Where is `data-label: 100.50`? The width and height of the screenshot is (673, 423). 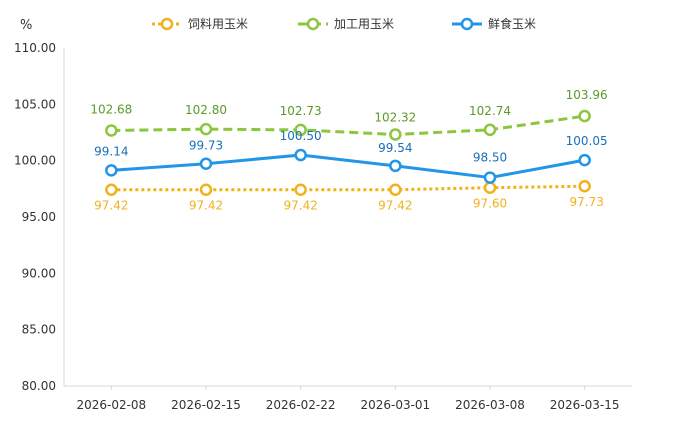 data-label: 100.50 is located at coordinates (301, 136).